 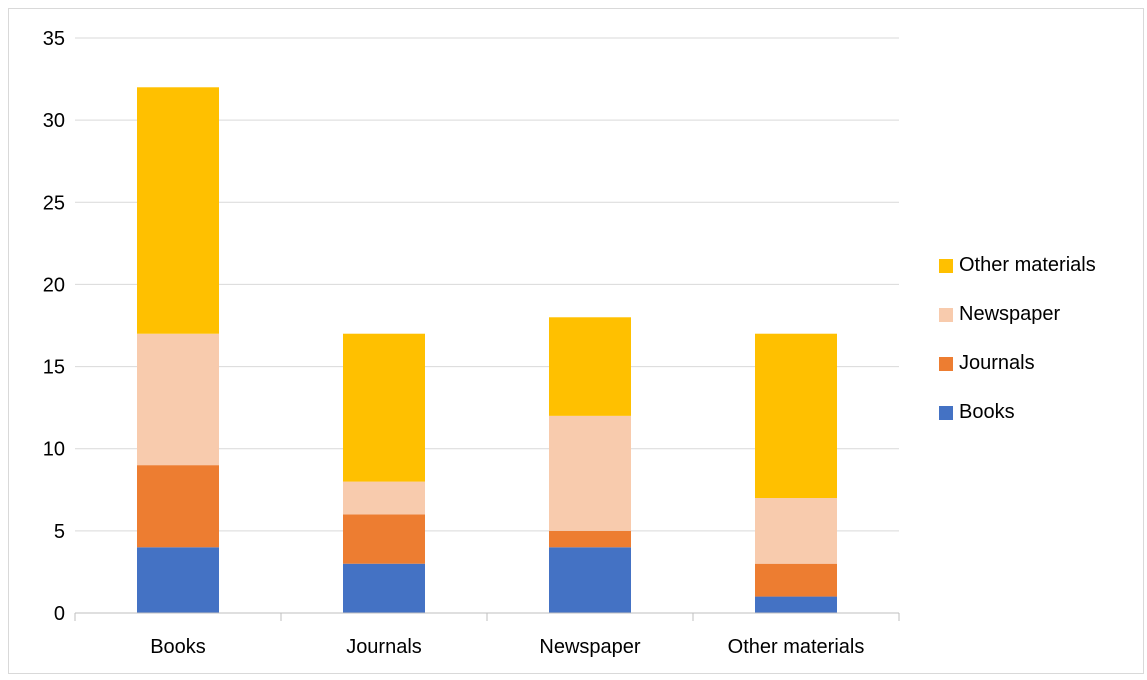 I want to click on x-category-label: Other materials, so click(x=796, y=647).